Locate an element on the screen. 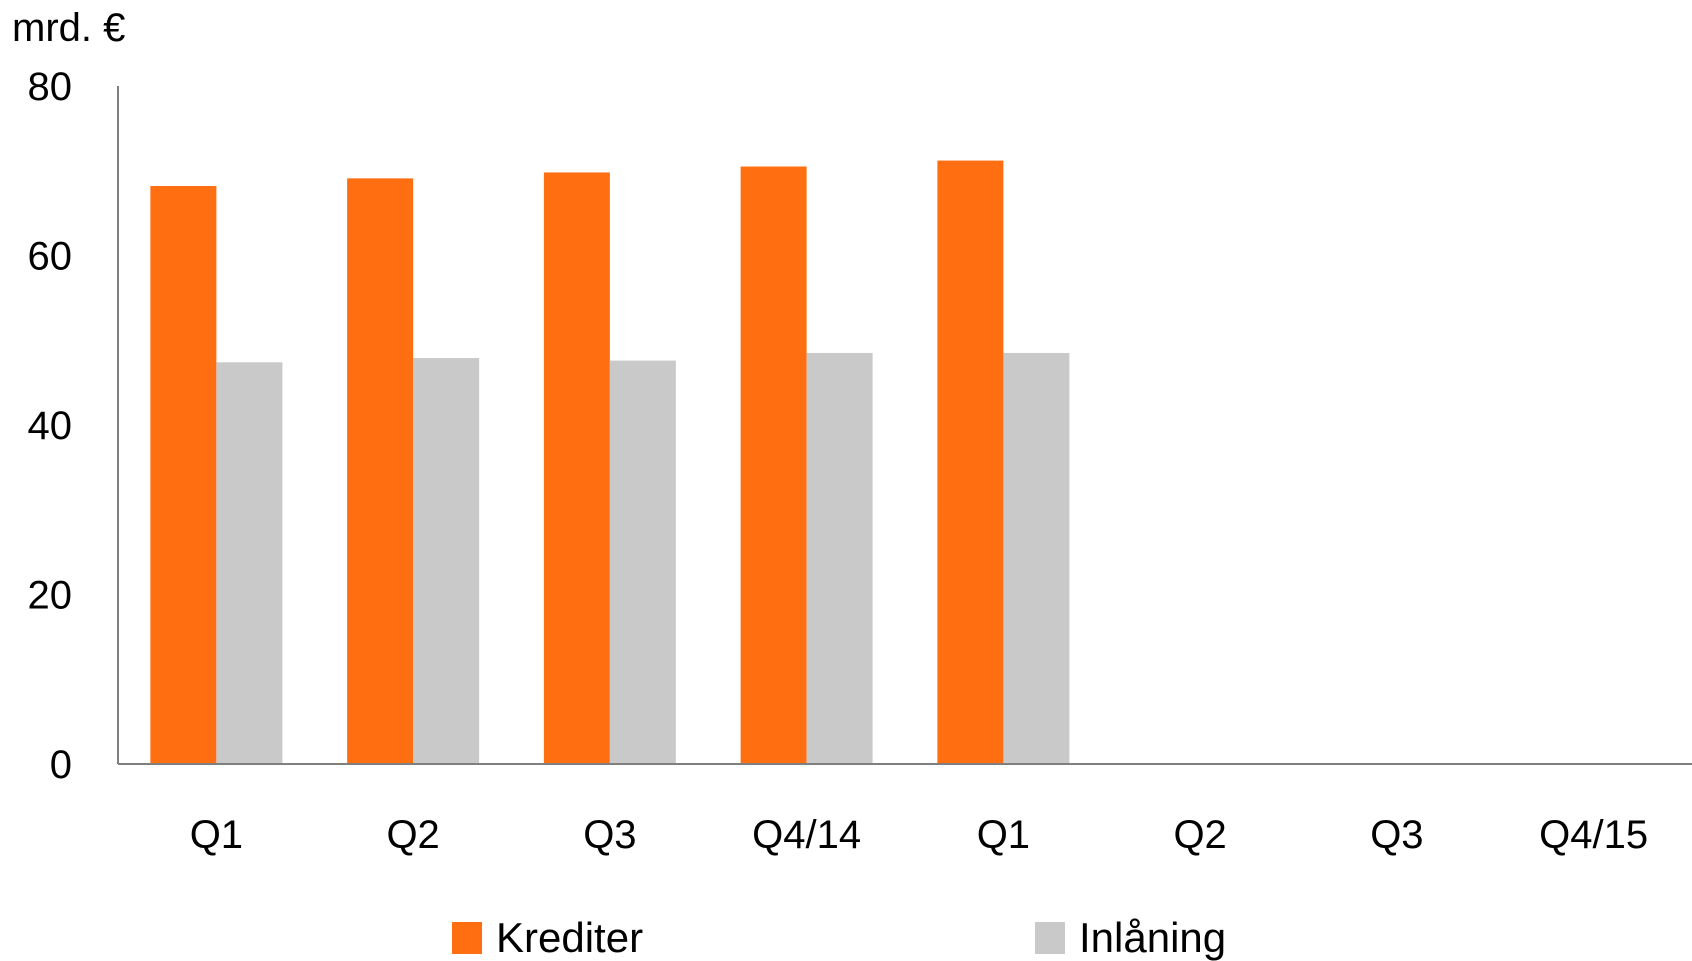  x-axis-labels: Q1 Q2 Q3 Q4/14 Q1 Q2 Q3 Q4/15 is located at coordinates (919, 835).